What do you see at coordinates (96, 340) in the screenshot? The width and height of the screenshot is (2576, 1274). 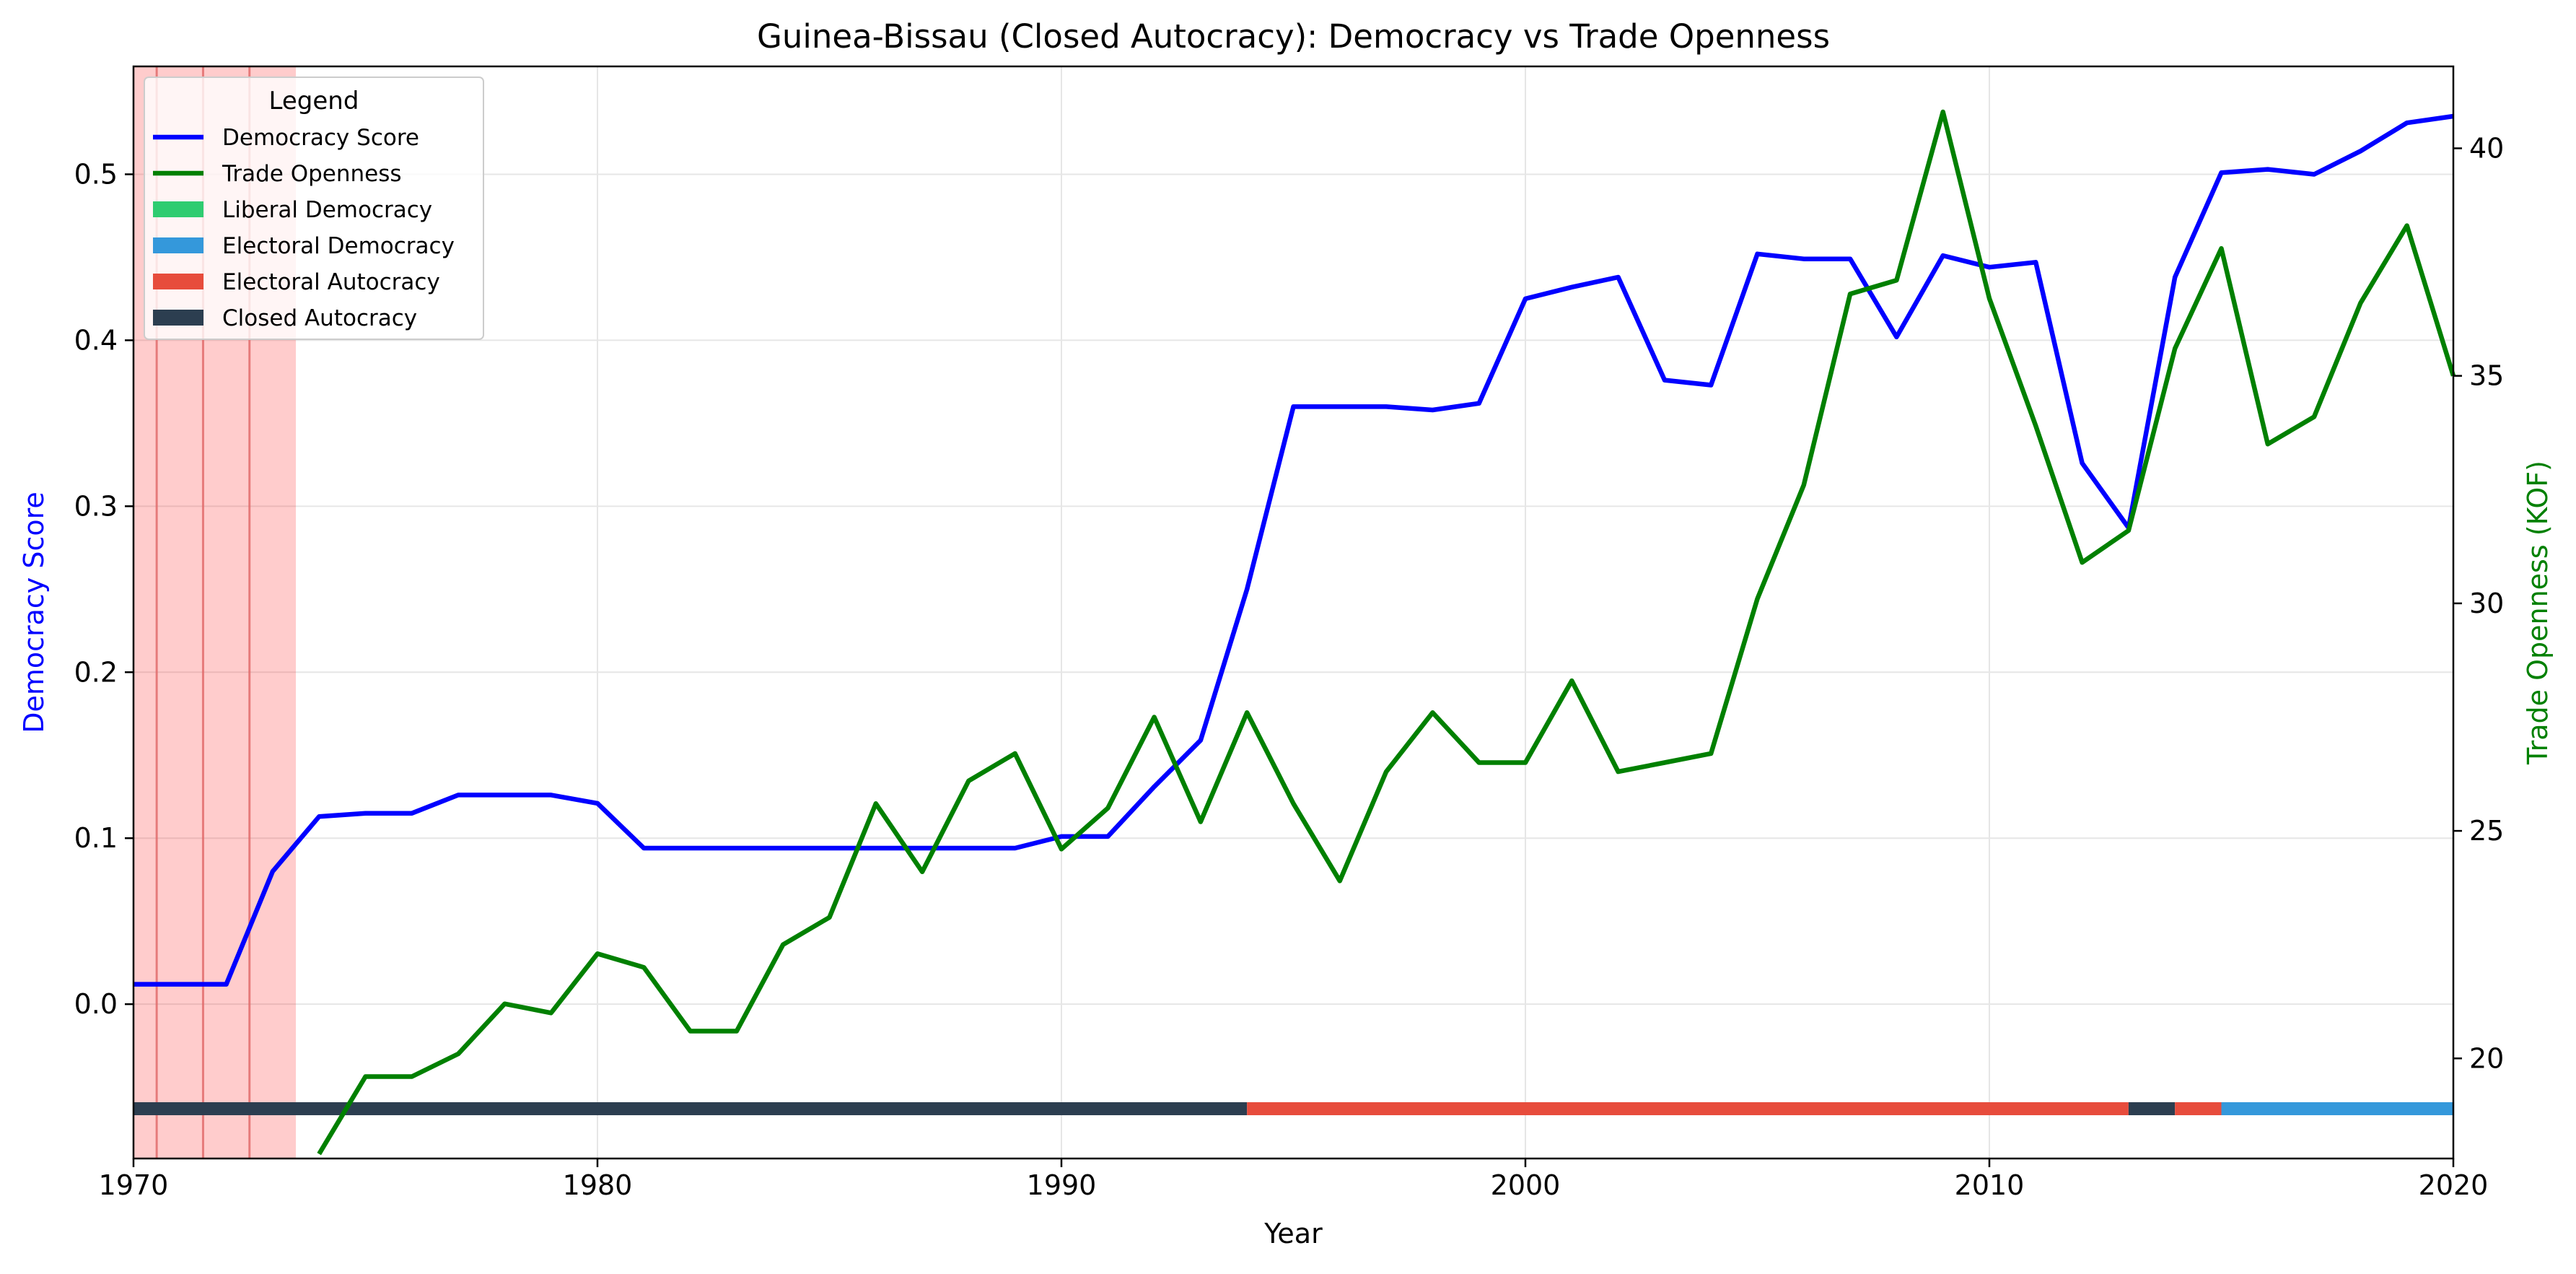 I see `y-left-tick-label: 0.4` at bounding box center [96, 340].